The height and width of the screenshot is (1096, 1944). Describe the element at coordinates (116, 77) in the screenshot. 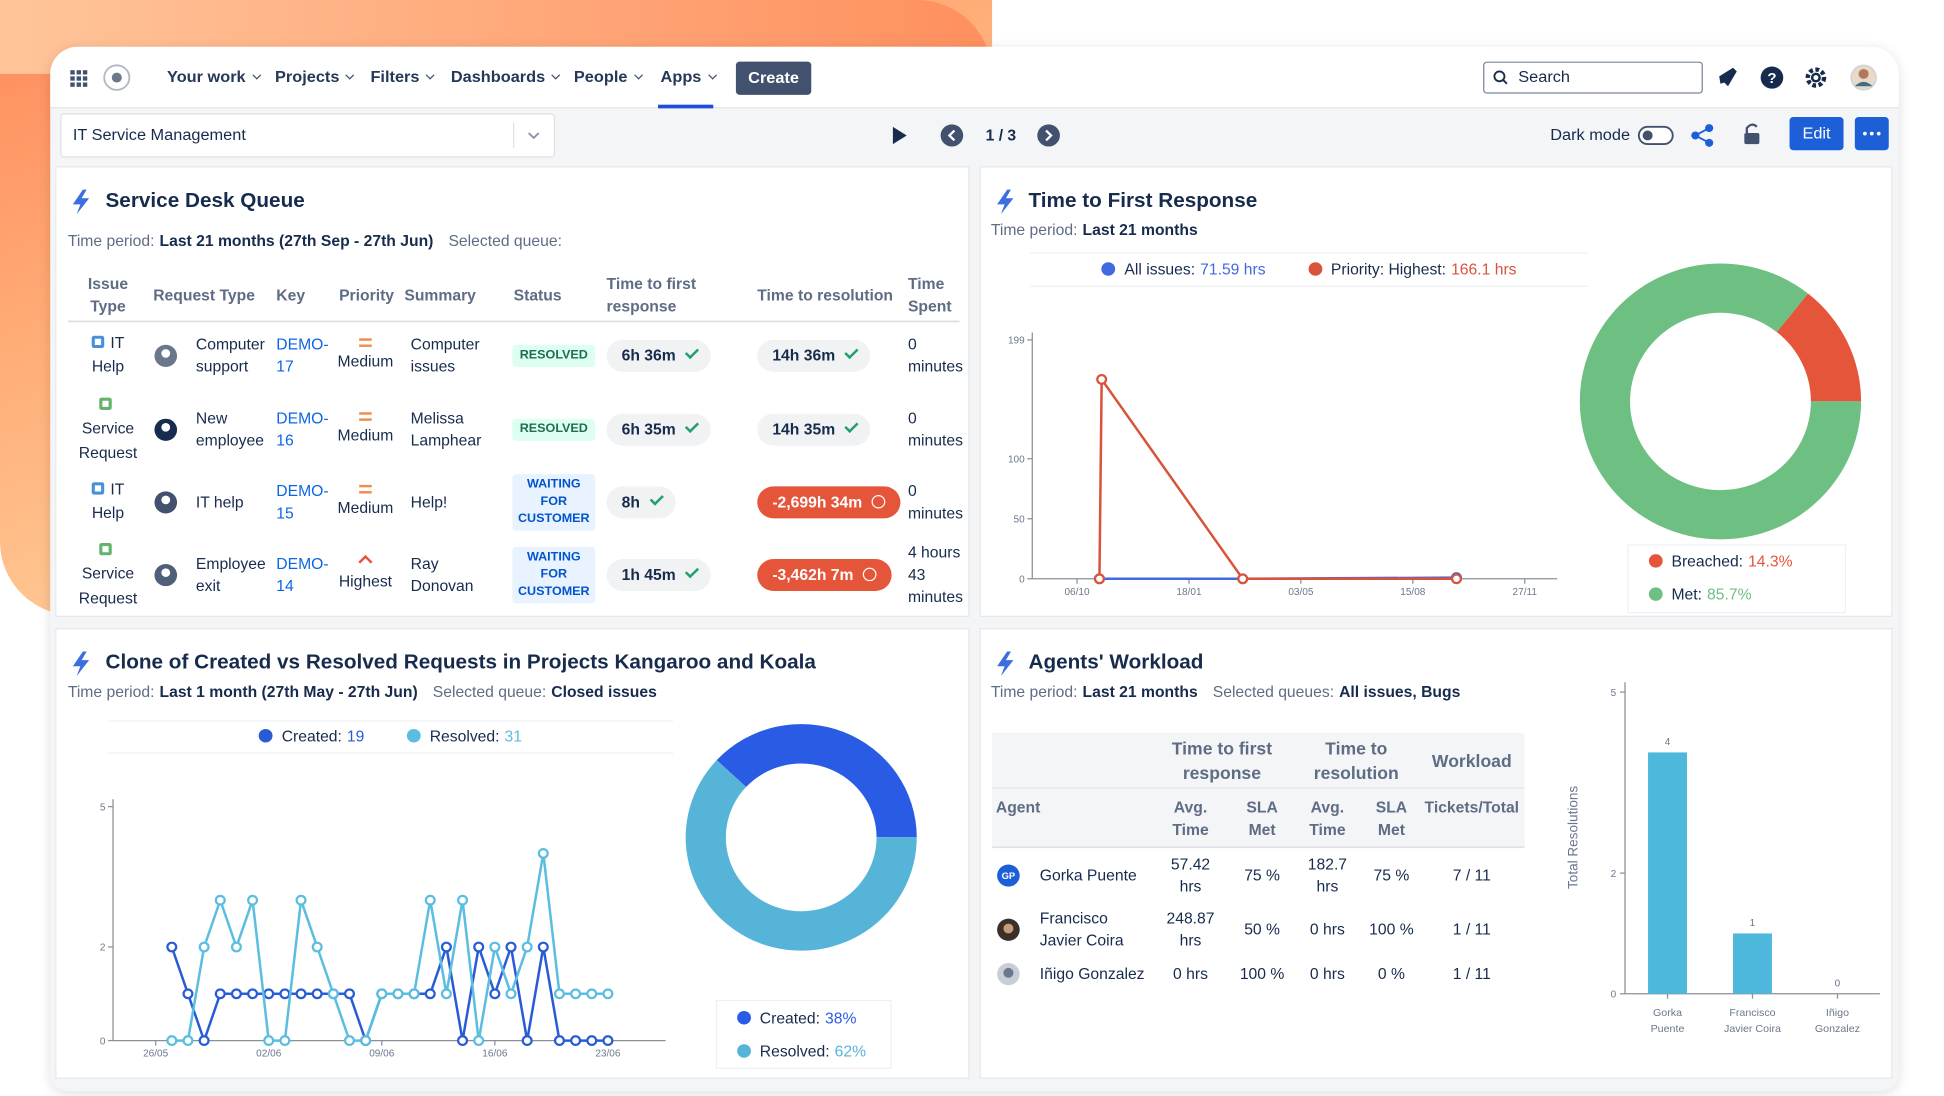

I see `logo-mark` at that location.